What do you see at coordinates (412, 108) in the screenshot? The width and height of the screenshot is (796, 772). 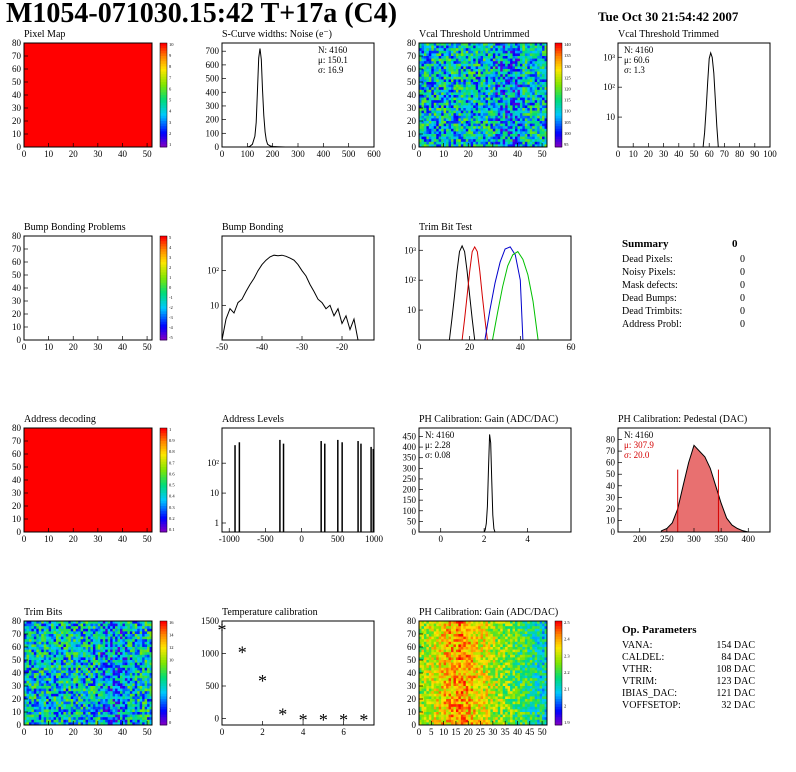 I see `y-tick-label: 30` at bounding box center [412, 108].